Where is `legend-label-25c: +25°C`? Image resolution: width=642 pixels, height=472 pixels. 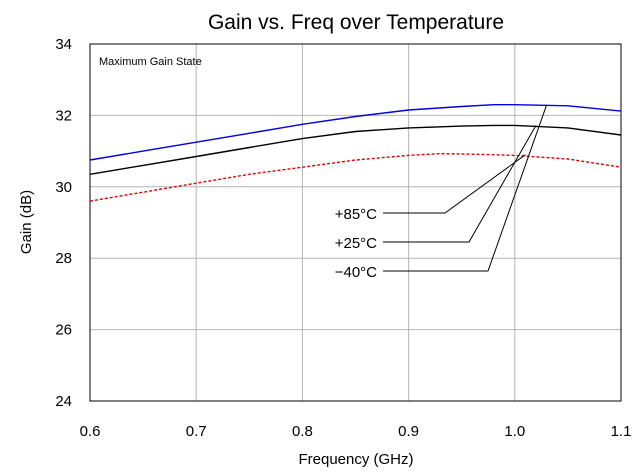 legend-label-25c: +25°C is located at coordinates (356, 243).